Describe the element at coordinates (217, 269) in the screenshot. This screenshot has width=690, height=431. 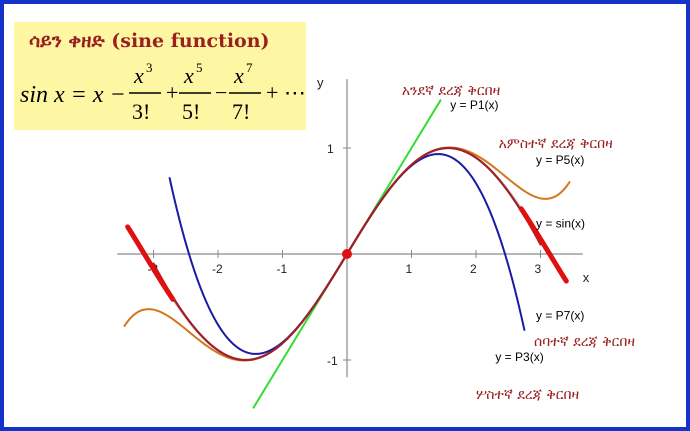
I see `x-tick-label: -2` at that location.